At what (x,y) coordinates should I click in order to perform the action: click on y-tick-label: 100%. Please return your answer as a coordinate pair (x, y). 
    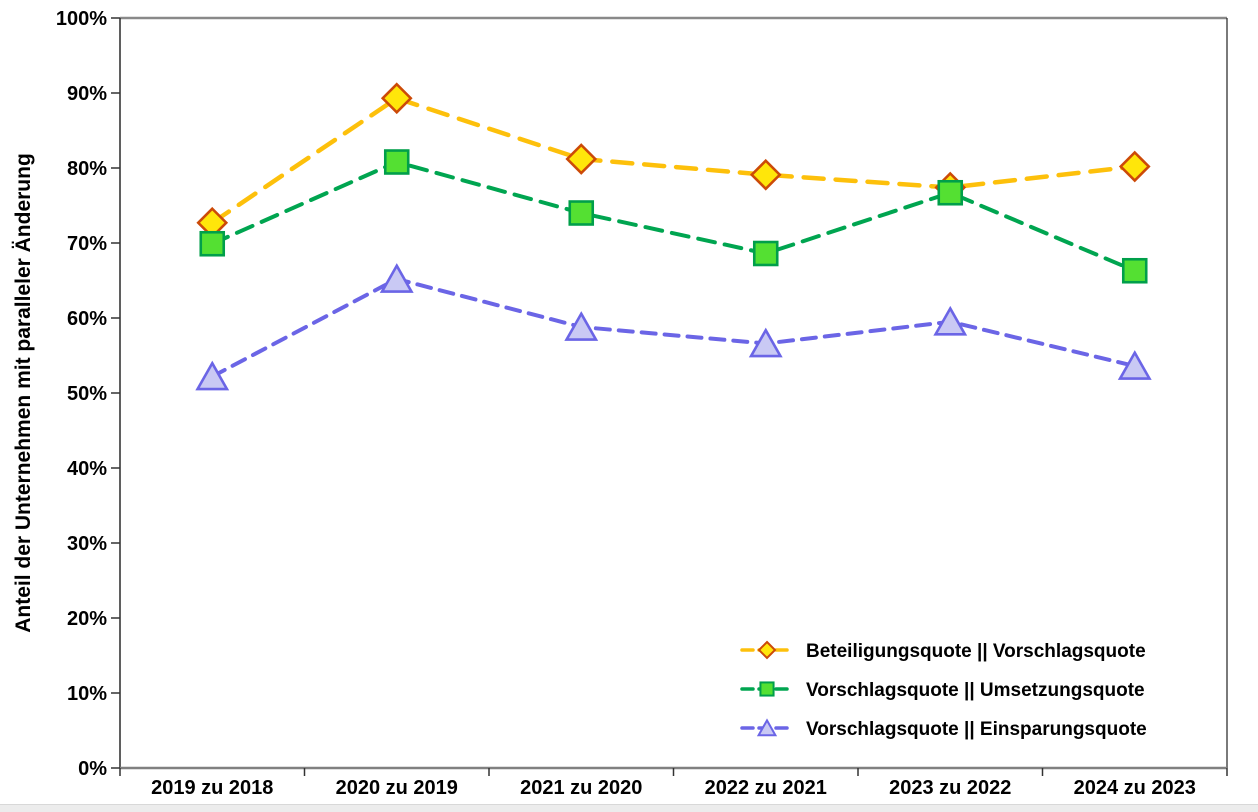
    Looking at the image, I should click on (81, 19).